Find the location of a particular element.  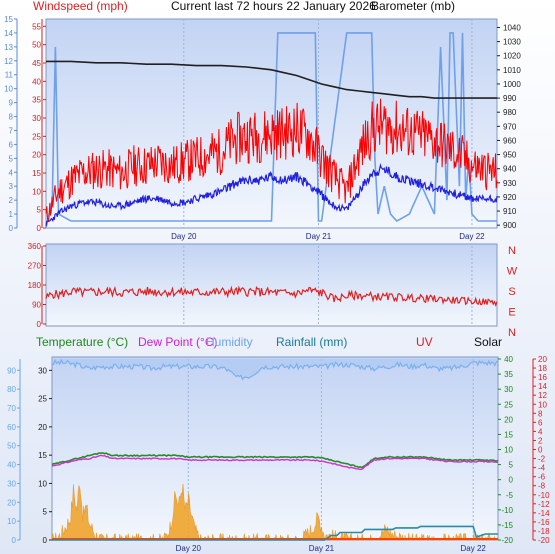

wind-count-tick-label: 6 is located at coordinates (11, 144).